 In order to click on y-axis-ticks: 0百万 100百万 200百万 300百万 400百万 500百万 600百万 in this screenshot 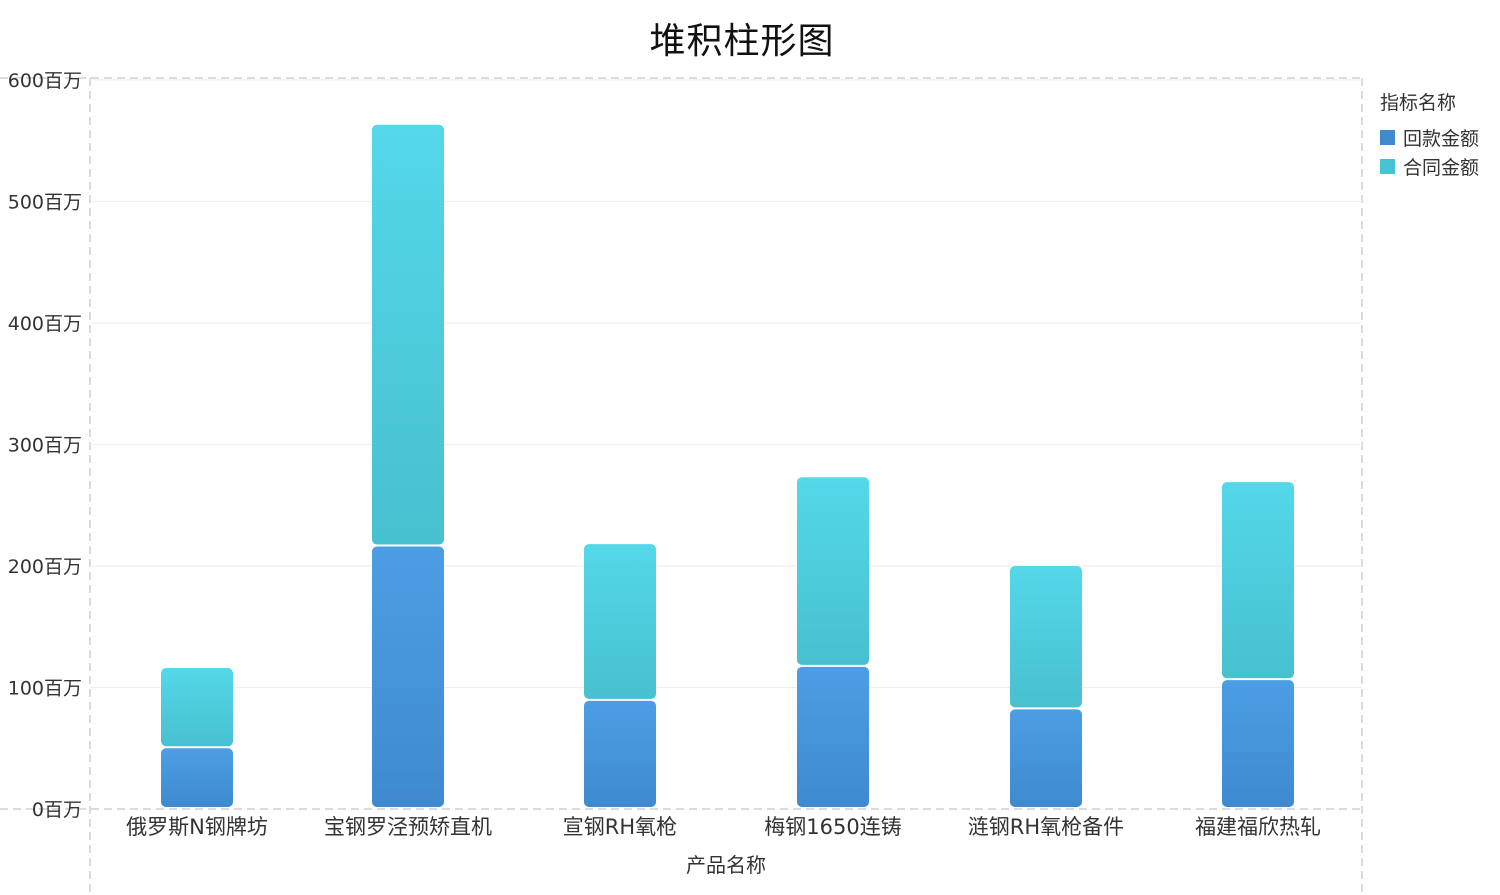, I will do `click(45, 445)`.